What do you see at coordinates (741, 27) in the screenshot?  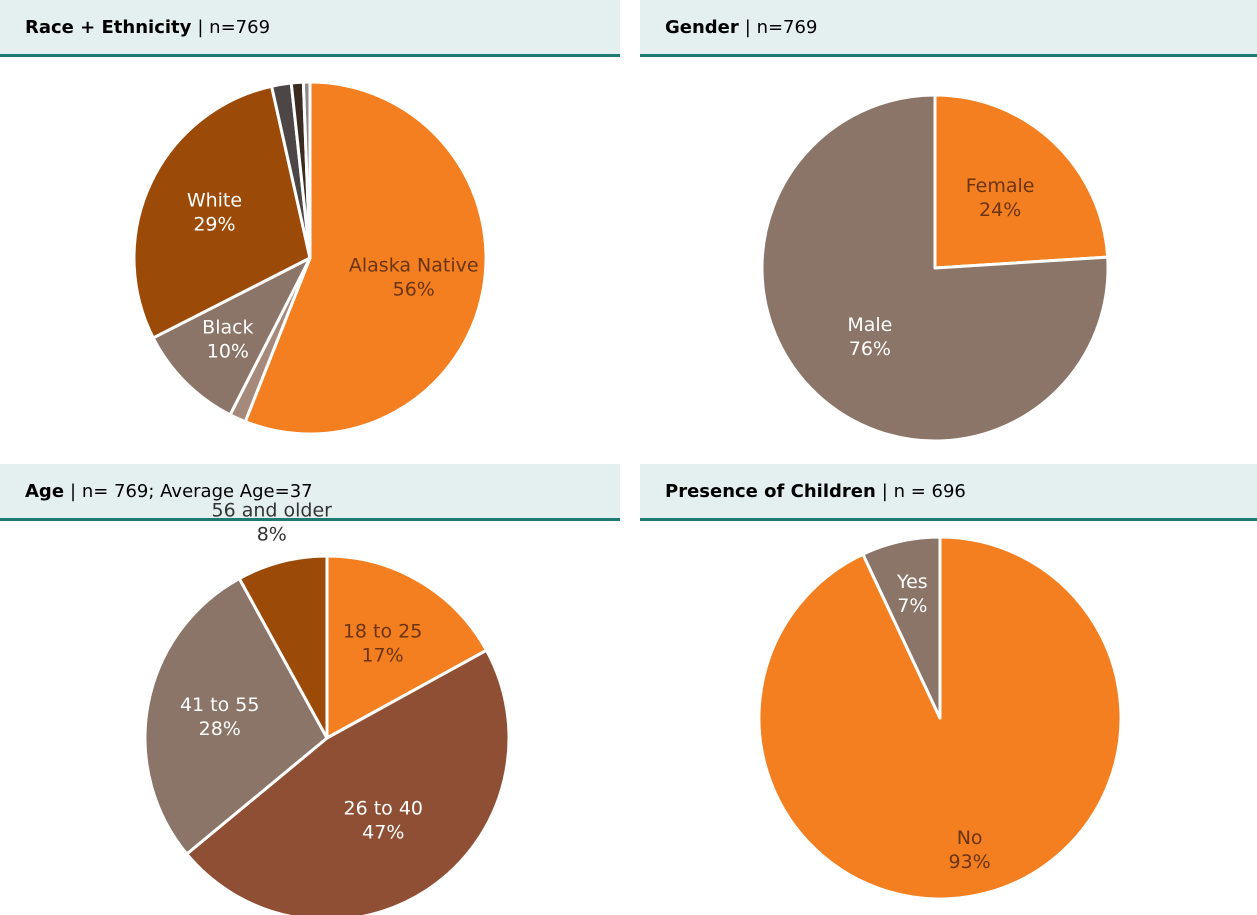 I see `panel-title: Gender | n=769` at bounding box center [741, 27].